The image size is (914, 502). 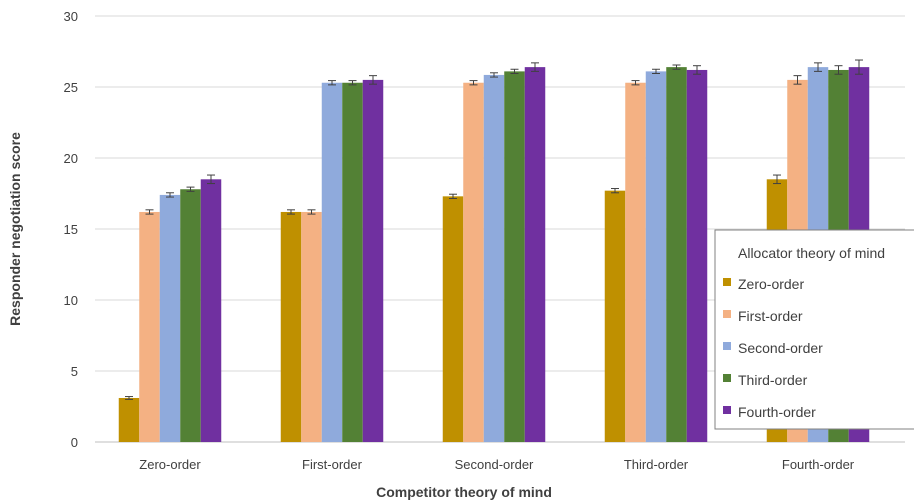 What do you see at coordinates (15, 229) in the screenshot?
I see `y-axis-title: Responder negotiation score` at bounding box center [15, 229].